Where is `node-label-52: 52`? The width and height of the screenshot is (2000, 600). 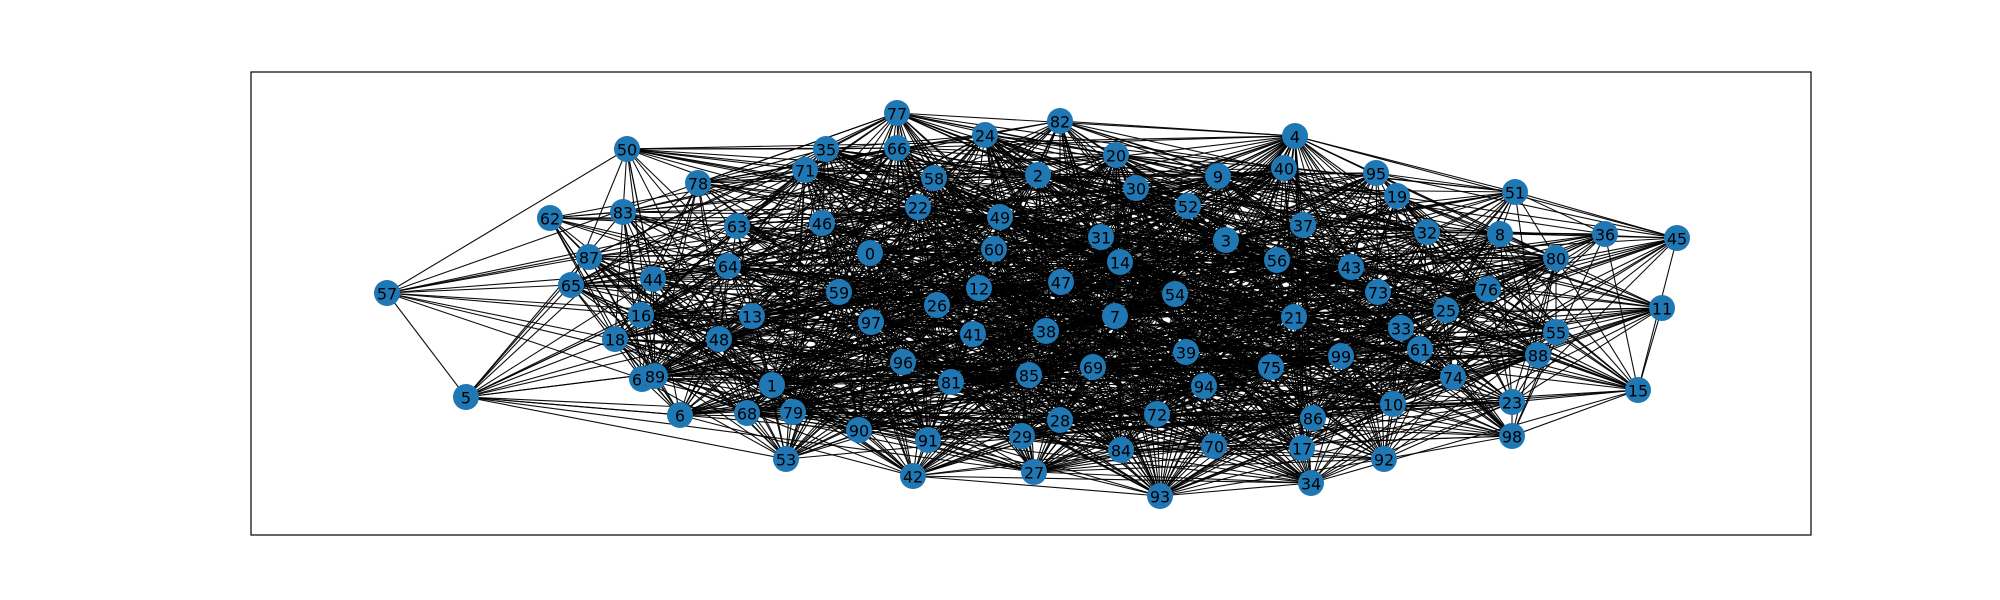 node-label-52: 52 is located at coordinates (1188, 207).